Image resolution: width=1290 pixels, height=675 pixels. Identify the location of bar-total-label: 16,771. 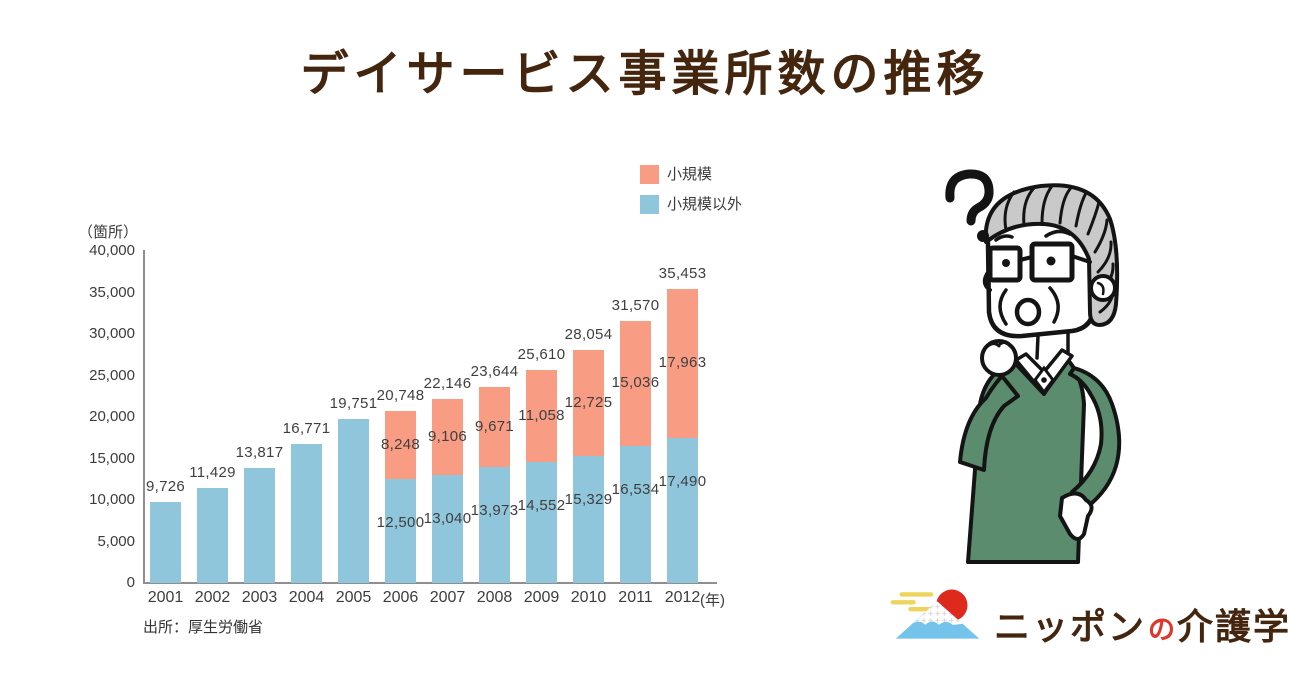
(306, 428).